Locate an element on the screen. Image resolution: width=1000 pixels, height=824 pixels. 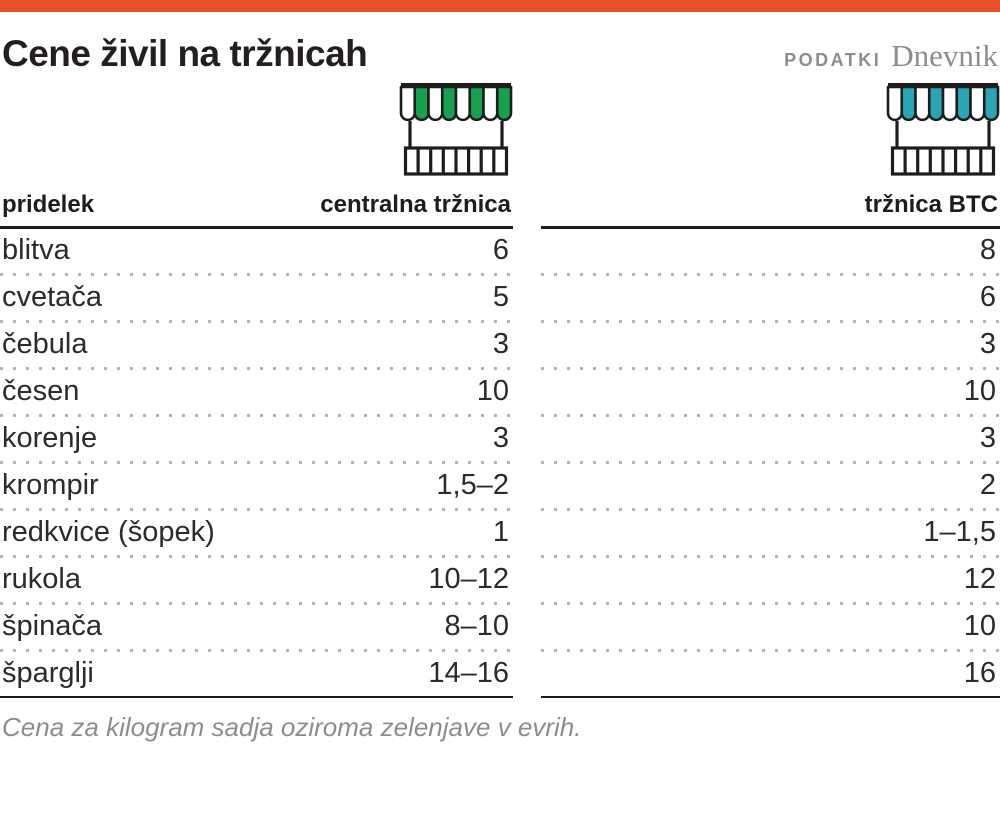
central-table-header: pridelek centralna tržnica is located at coordinates (256, 210).